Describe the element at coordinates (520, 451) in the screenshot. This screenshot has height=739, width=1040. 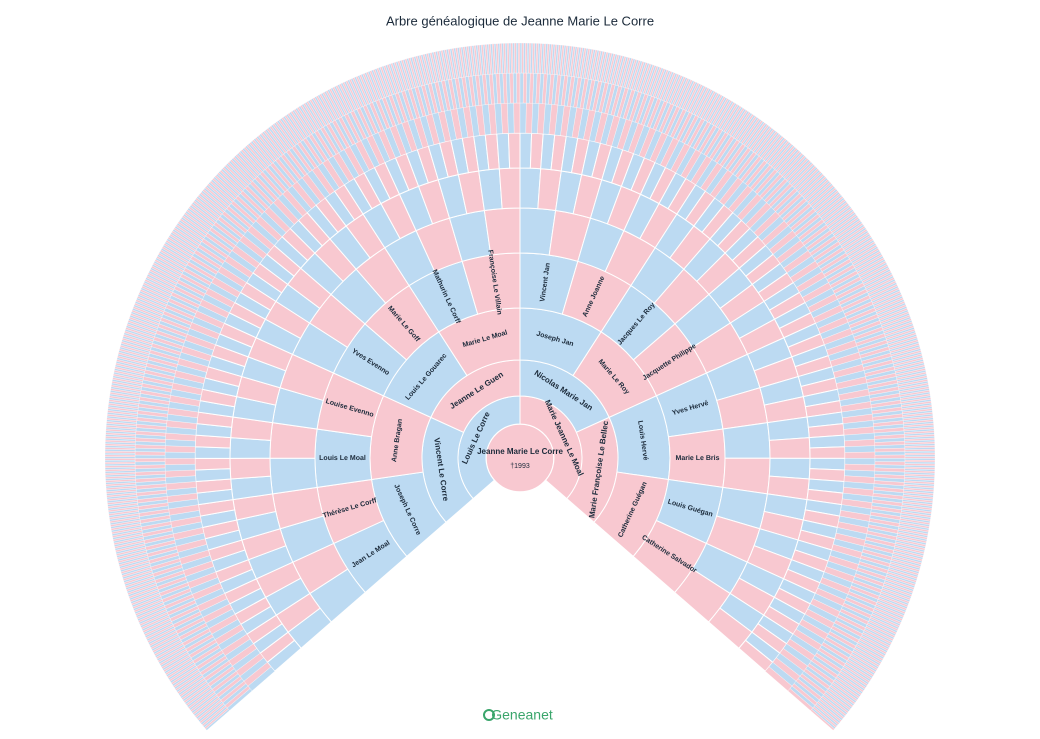
I see `person-name: Jeanne Marie Le Corre` at that location.